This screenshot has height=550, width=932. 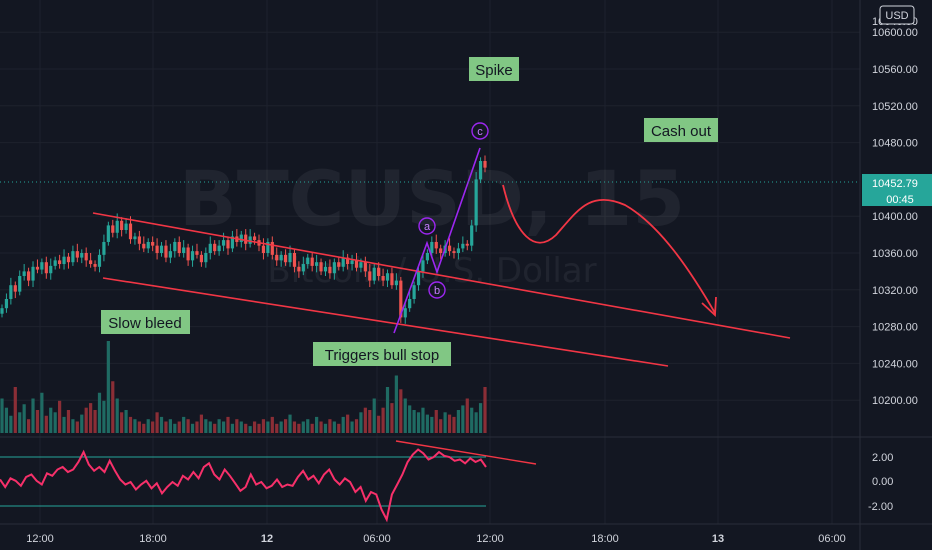 What do you see at coordinates (895, 291) in the screenshot?
I see `price-tick-label: 10320.00` at bounding box center [895, 291].